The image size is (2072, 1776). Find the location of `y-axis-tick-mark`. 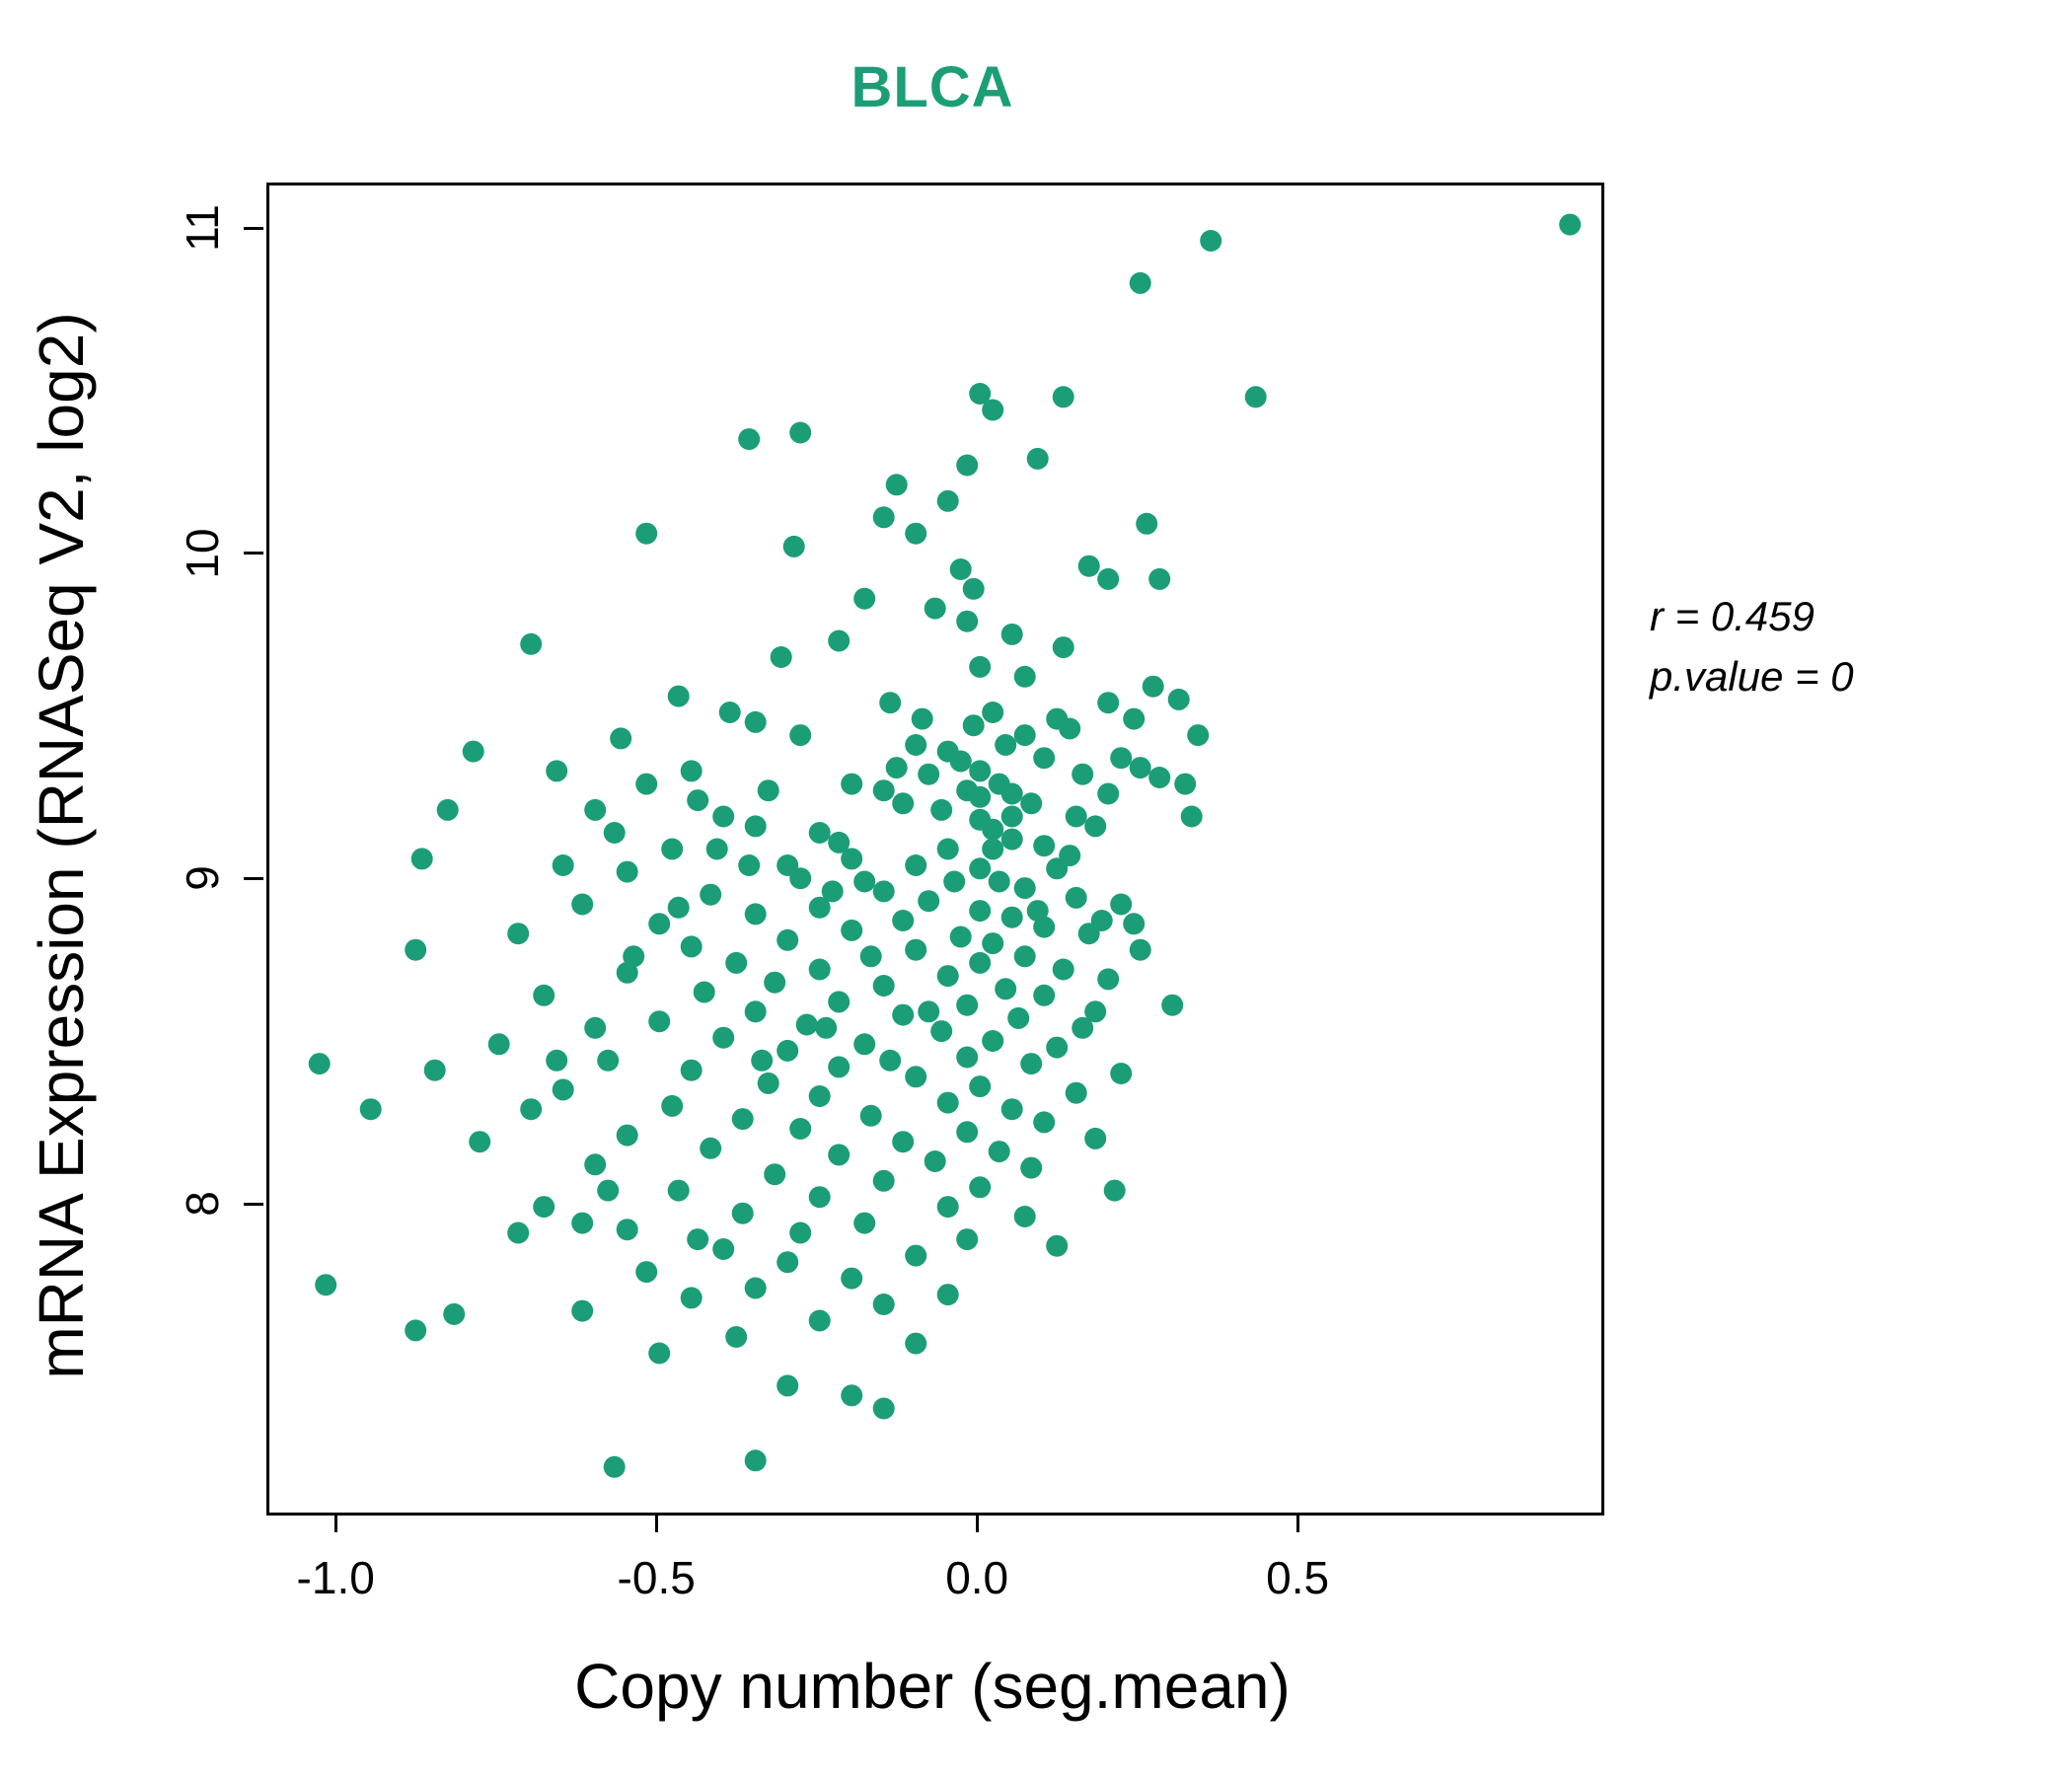

y-axis-tick-mark is located at coordinates (253, 554).